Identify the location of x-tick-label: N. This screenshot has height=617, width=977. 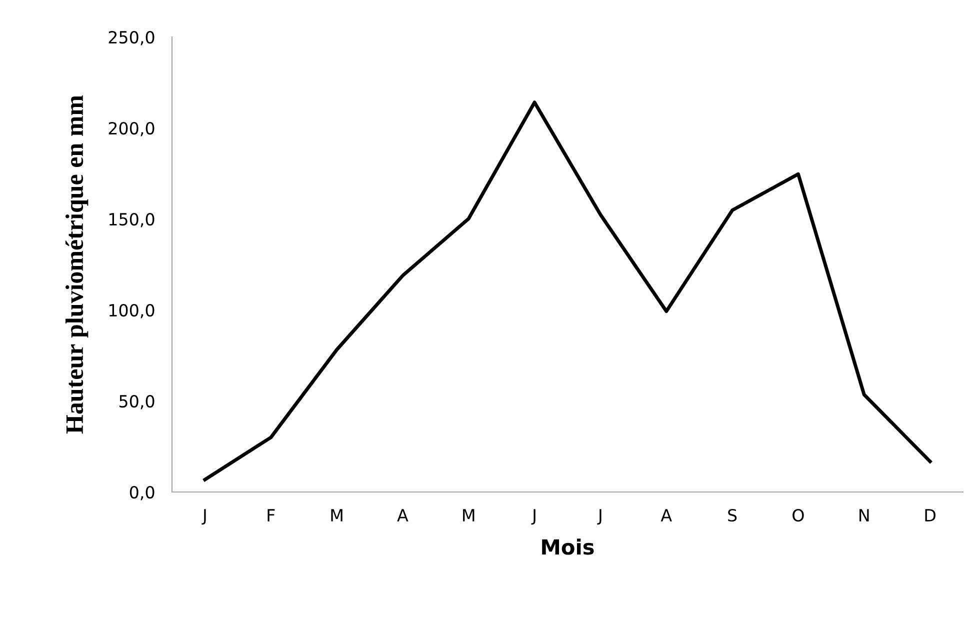
(864, 515).